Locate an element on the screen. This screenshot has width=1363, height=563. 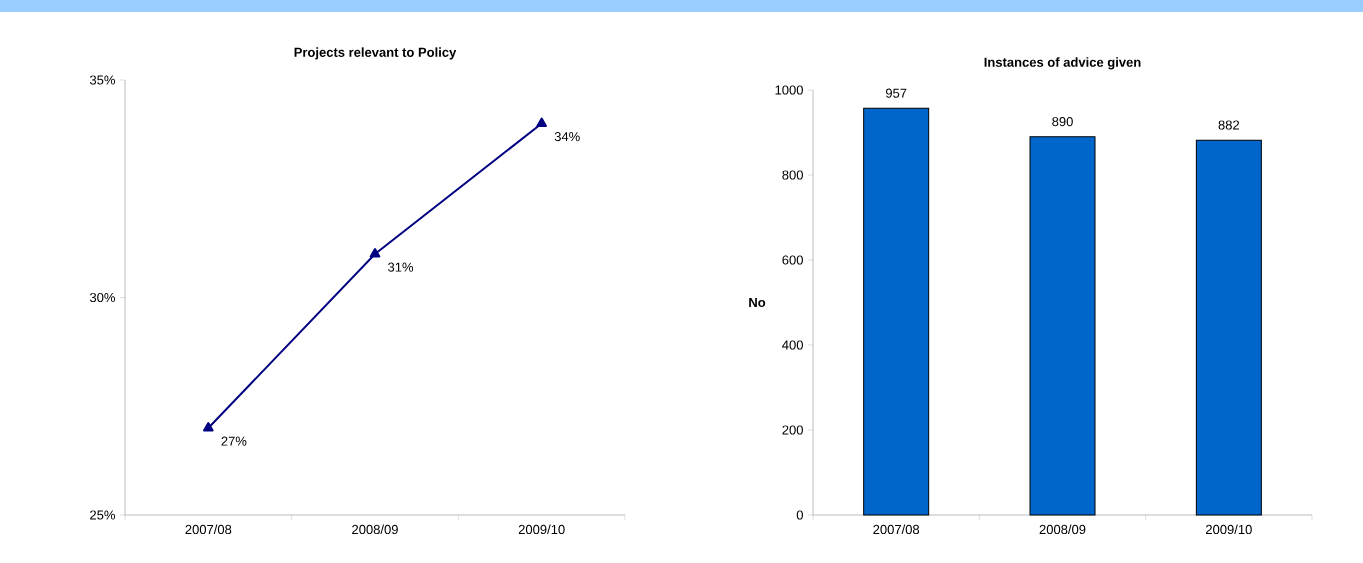
data-label: 27% is located at coordinates (234, 441).